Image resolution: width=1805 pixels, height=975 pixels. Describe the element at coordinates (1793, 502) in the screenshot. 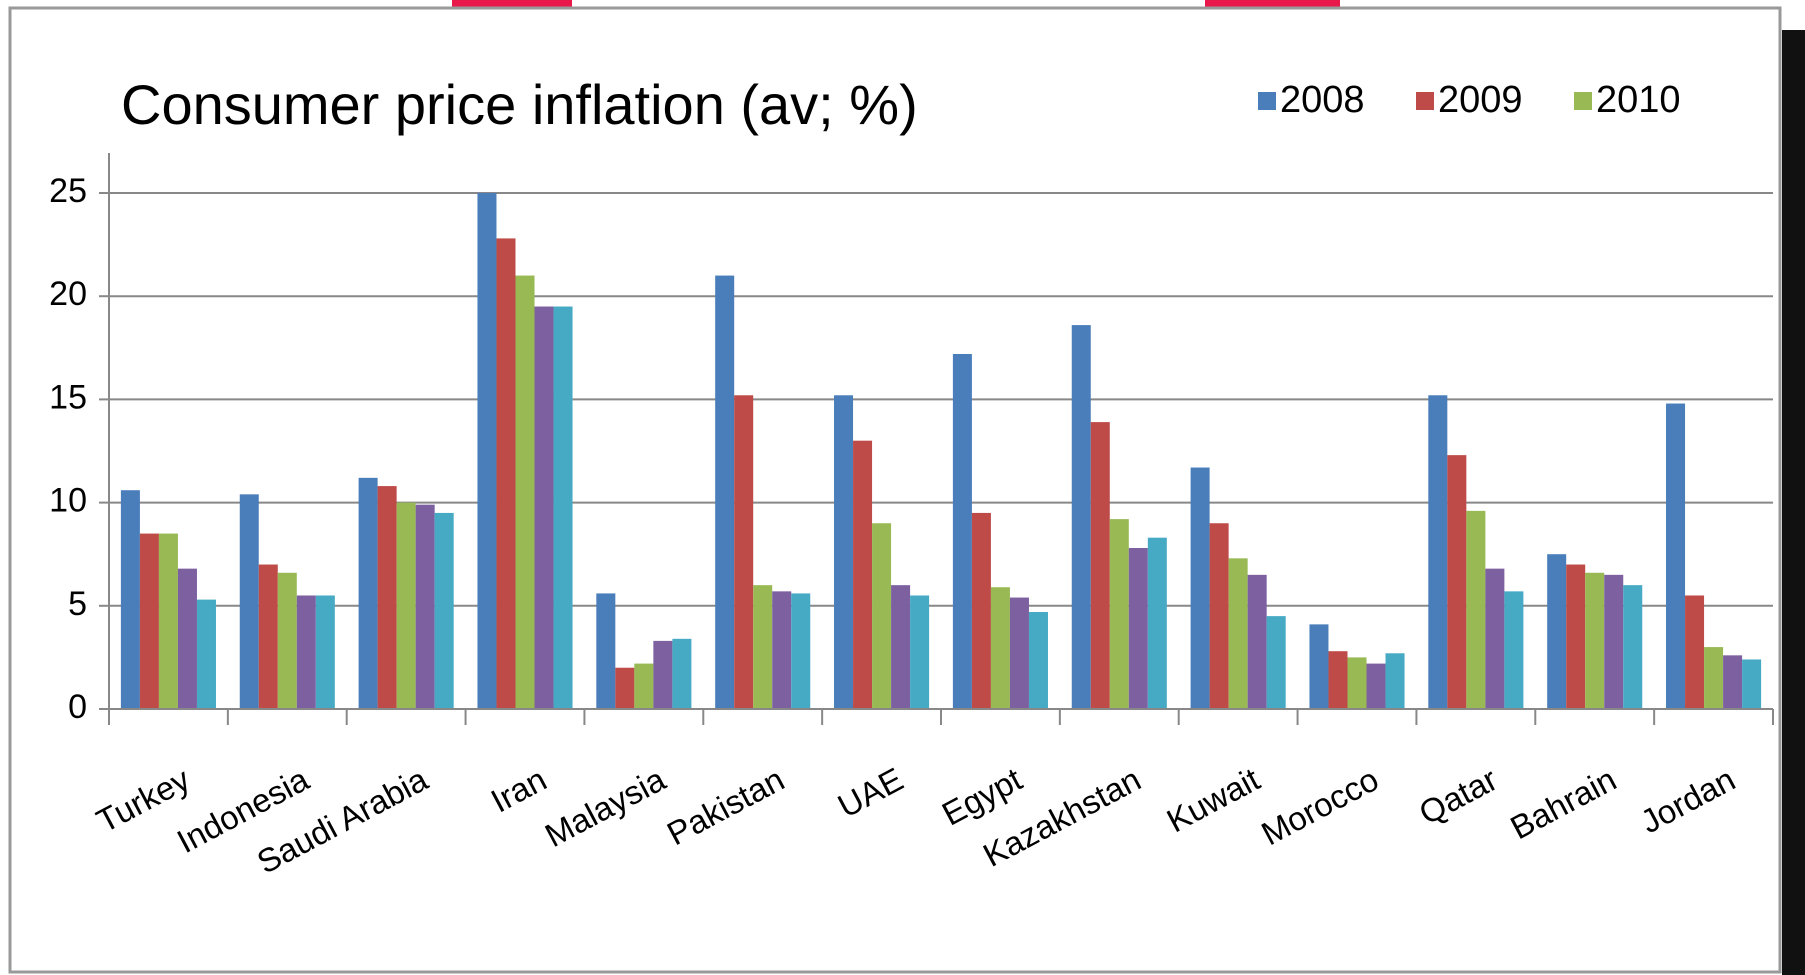

I see `decor-strip` at that location.